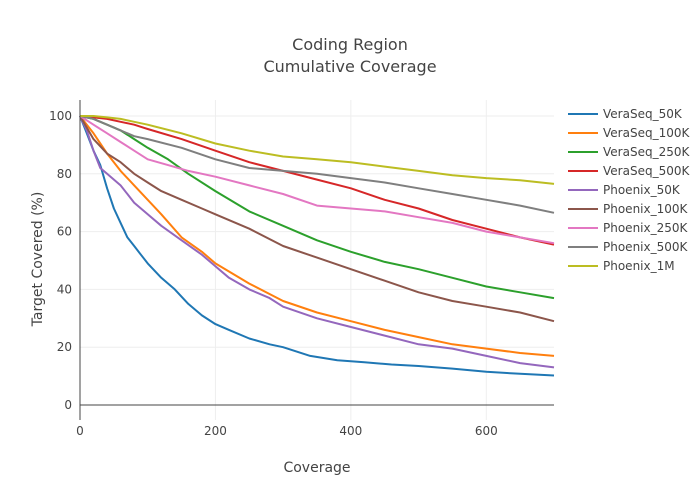 This screenshot has width=700, height=504. I want to click on legend-item: Phoenix_1M, so click(621, 266).